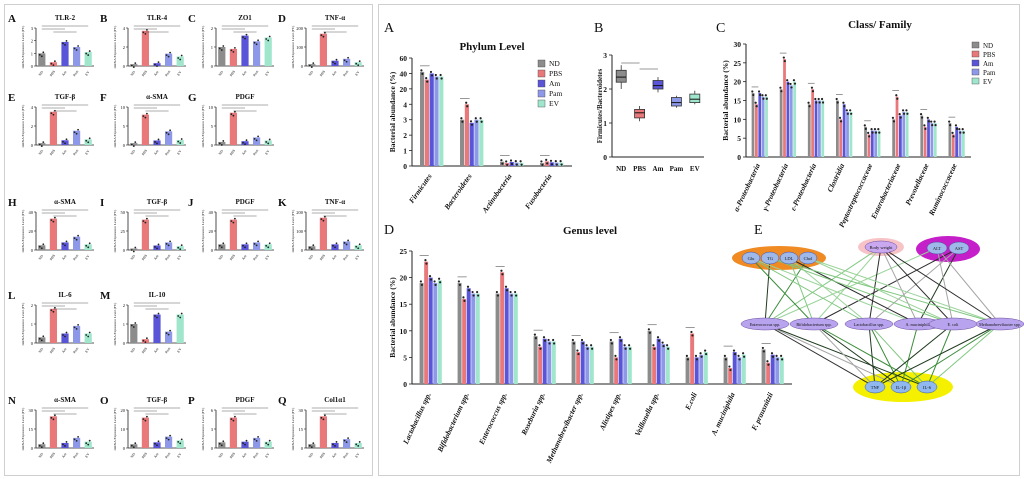 Image resolution: width=1024 pixels, height=479 pixels. What do you see at coordinates (814, 324) in the screenshot?
I see `network-node` at bounding box center [814, 324].